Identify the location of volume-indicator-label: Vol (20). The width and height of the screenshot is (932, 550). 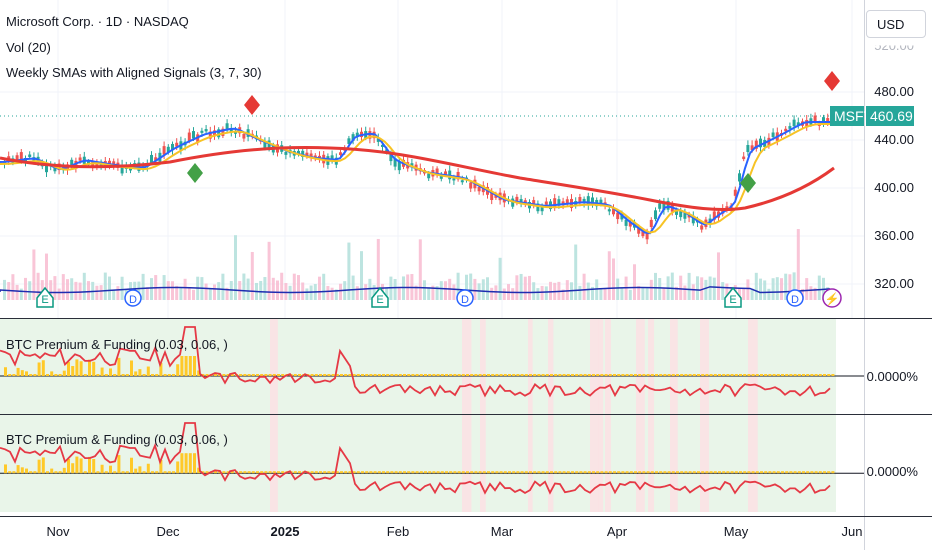
(28, 47).